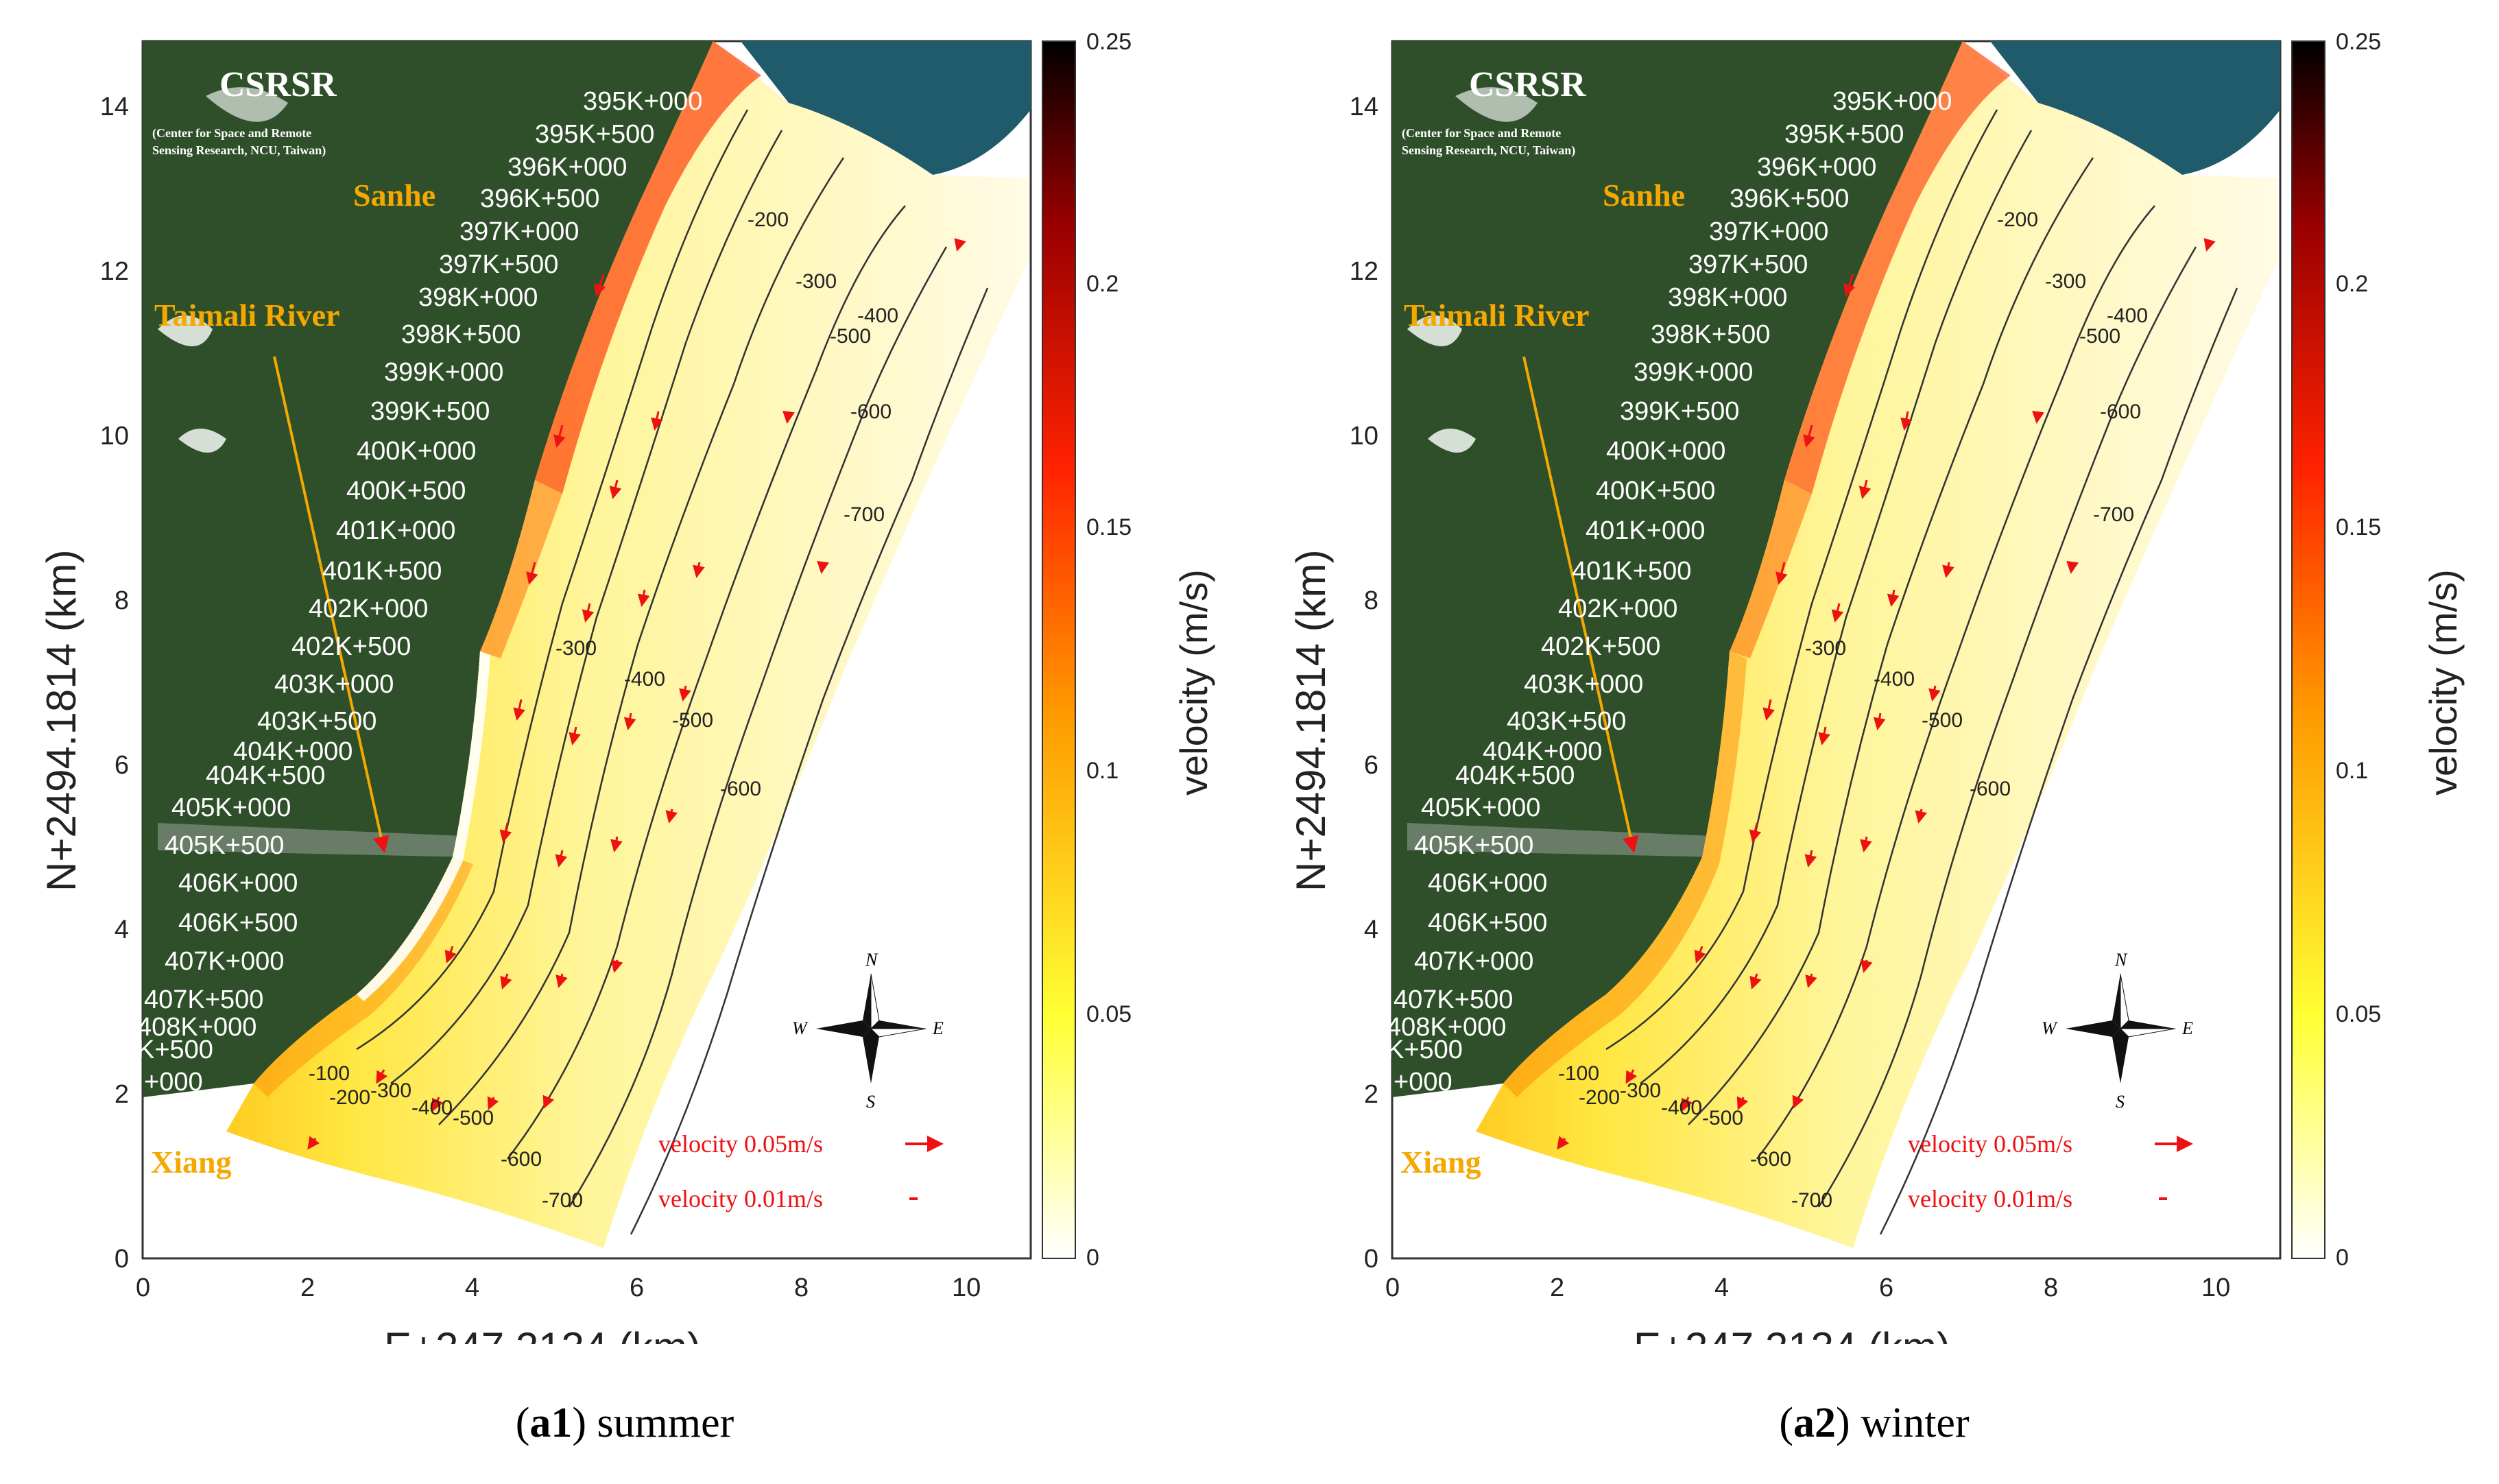 Image resolution: width=2499 pixels, height=1484 pixels. What do you see at coordinates (406, 491) in the screenshot?
I see `station-label: 400K+500` at bounding box center [406, 491].